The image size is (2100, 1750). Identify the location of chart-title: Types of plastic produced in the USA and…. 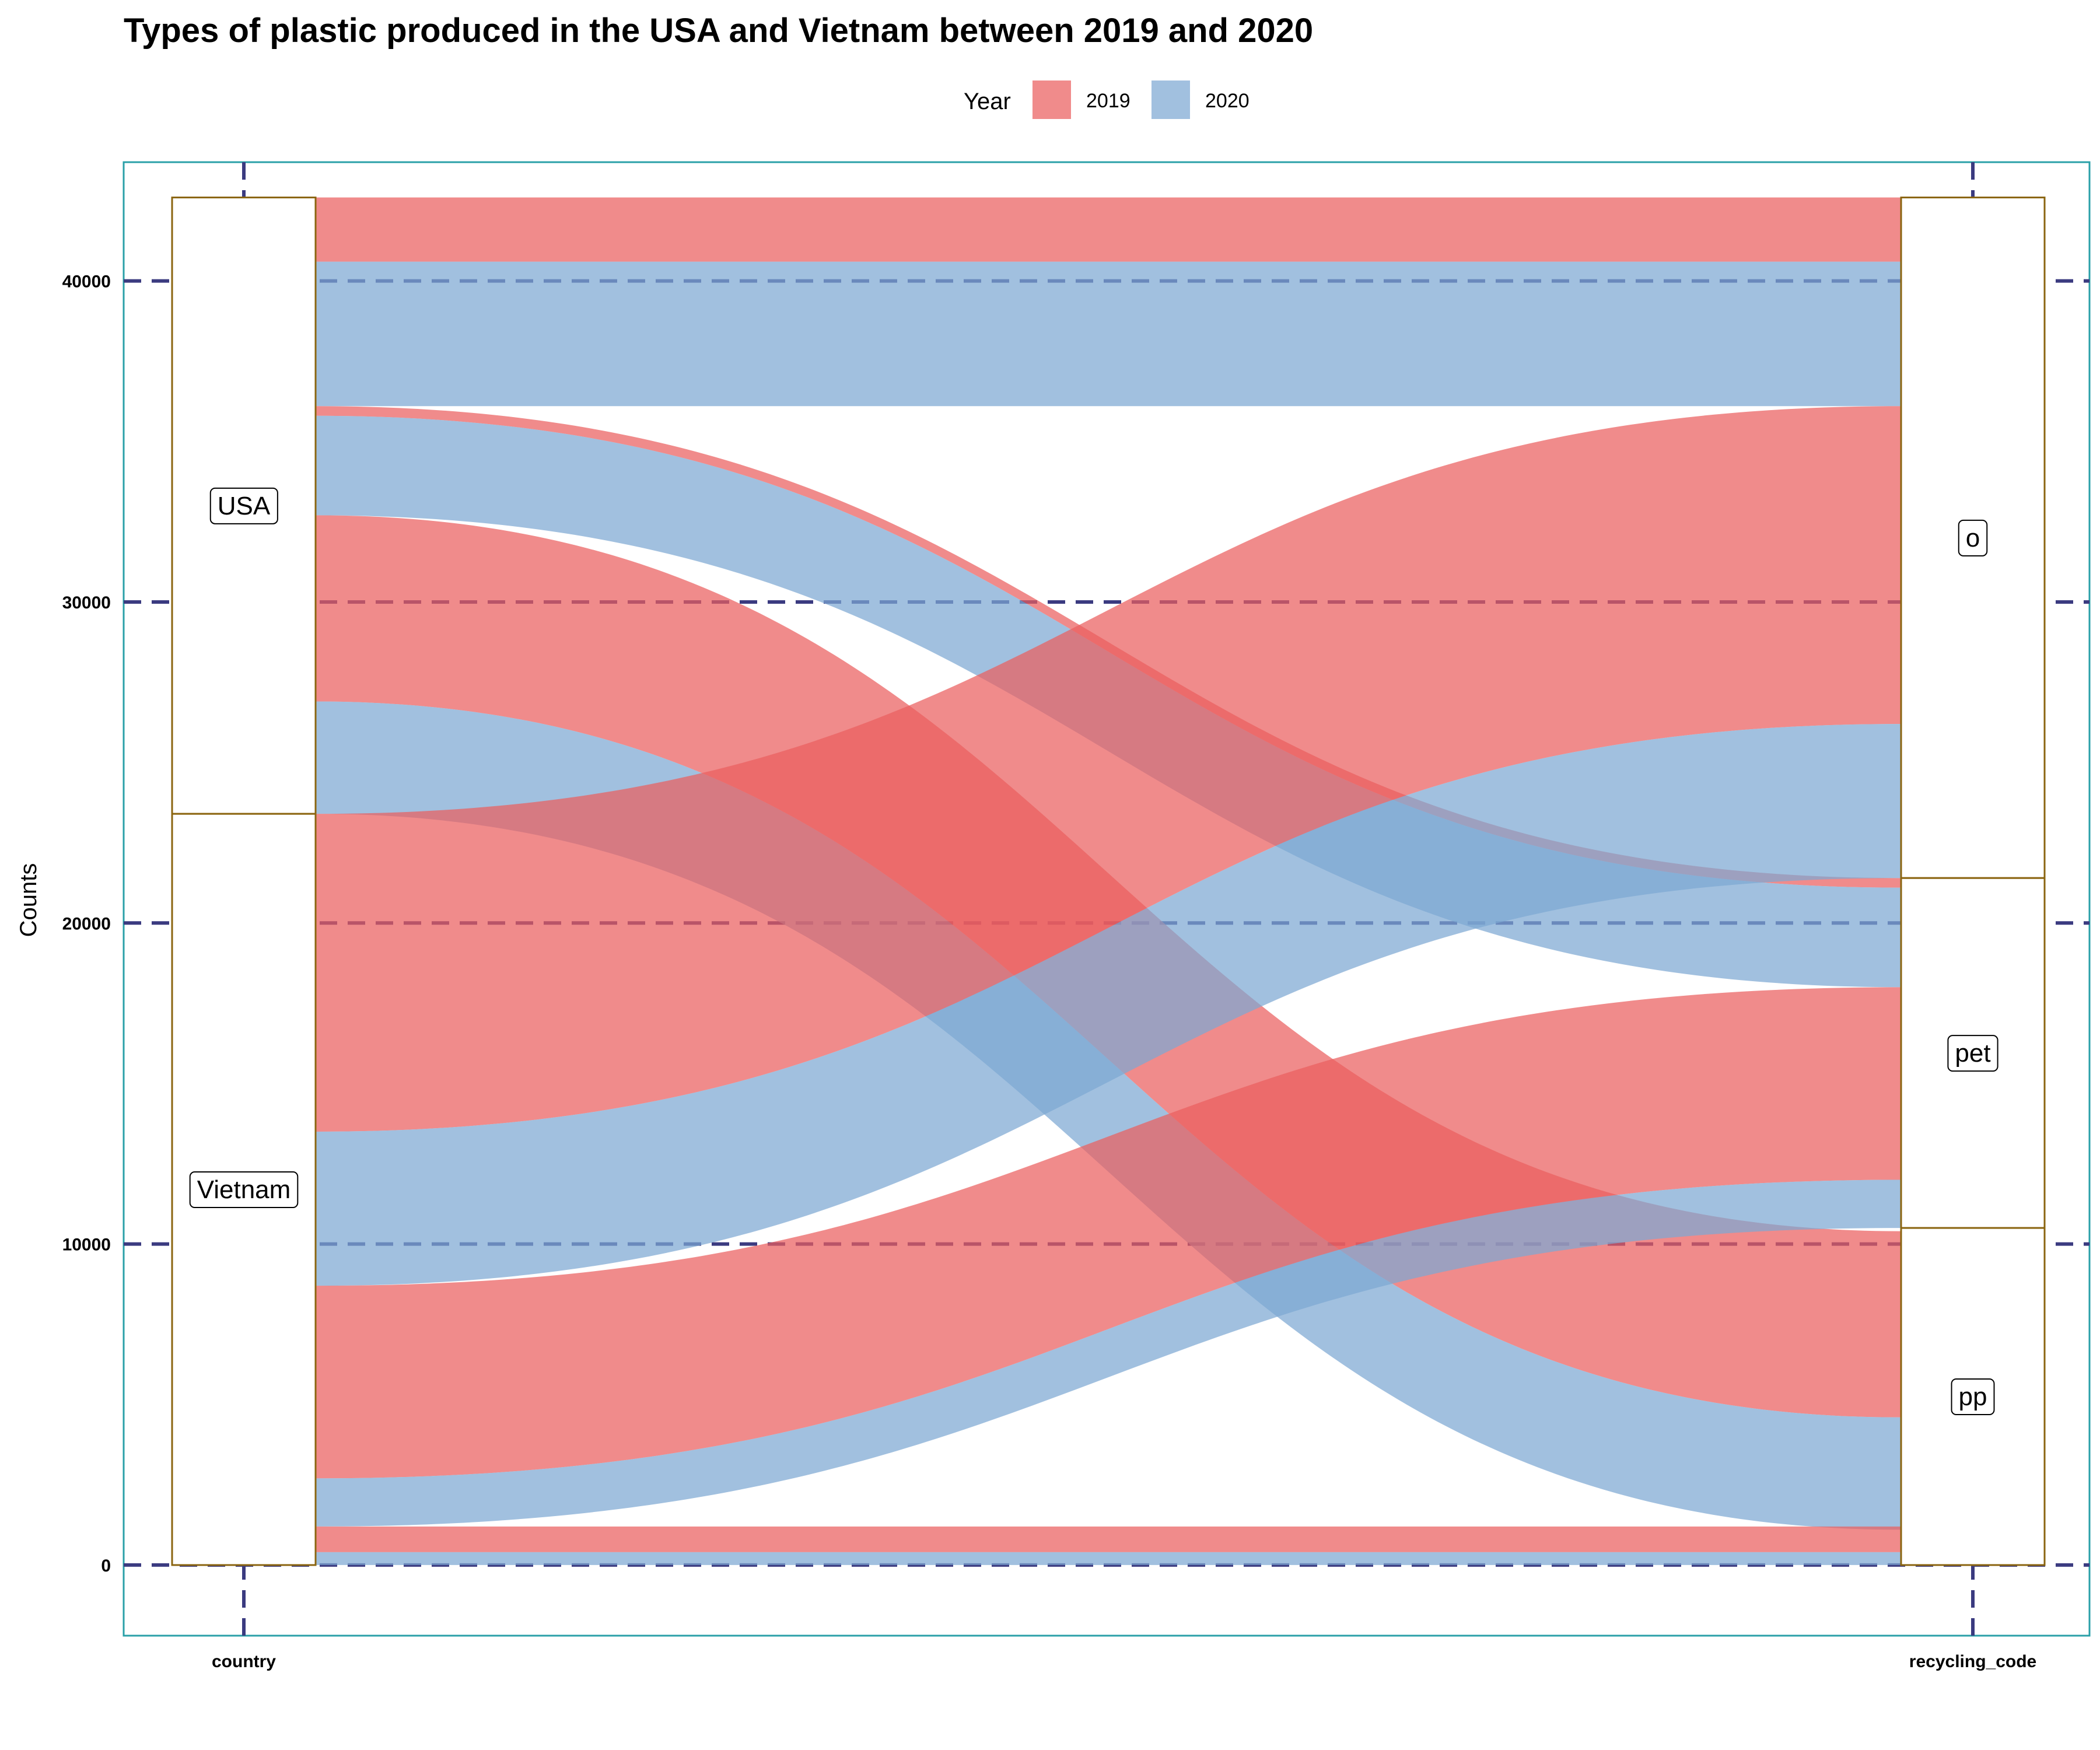
(718, 31).